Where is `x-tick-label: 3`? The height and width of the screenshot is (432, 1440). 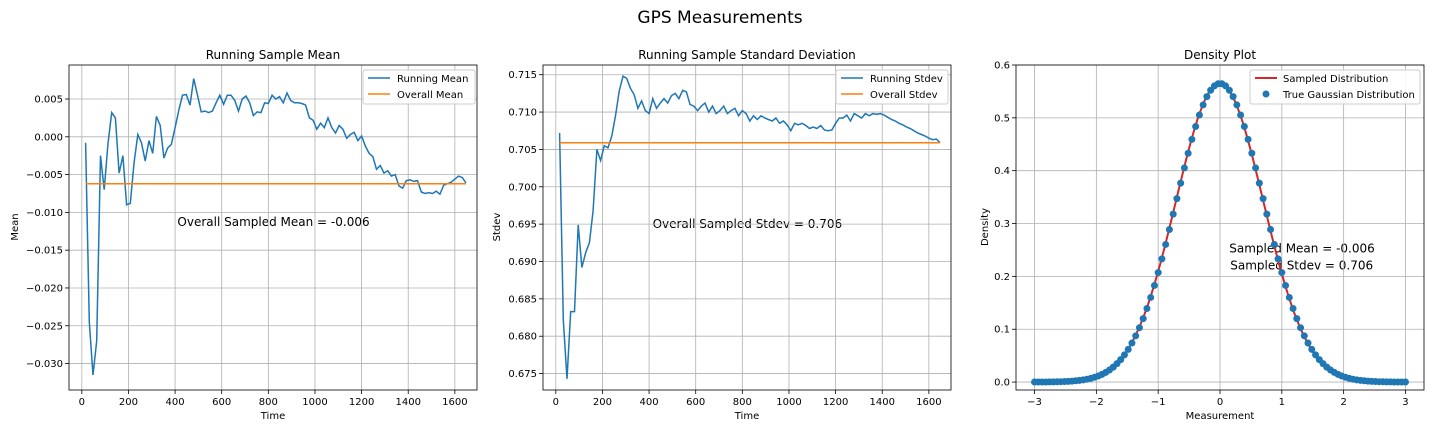 x-tick-label: 3 is located at coordinates (1405, 402).